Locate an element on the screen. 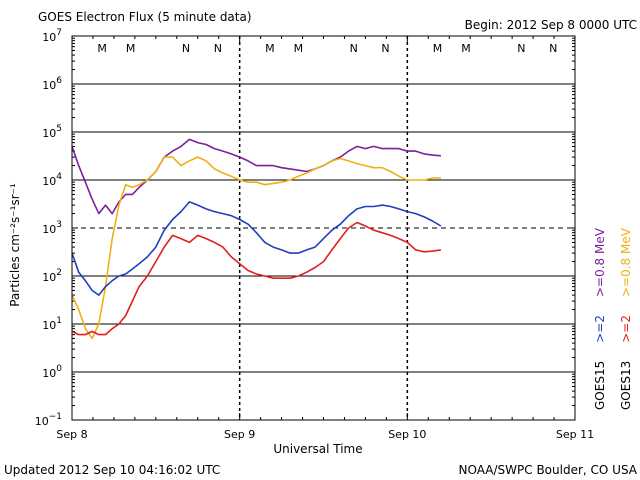 This screenshot has height=480, width=640. y-tick-label: 10⁷ is located at coordinates (52, 36).